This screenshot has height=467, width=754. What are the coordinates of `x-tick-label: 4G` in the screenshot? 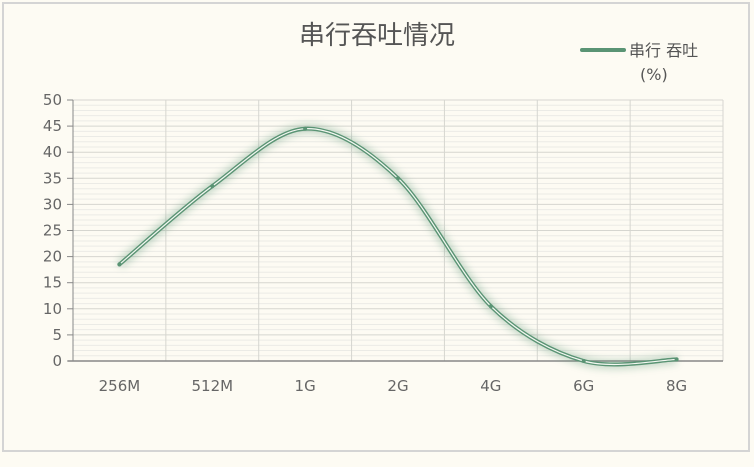 It's located at (490, 386).